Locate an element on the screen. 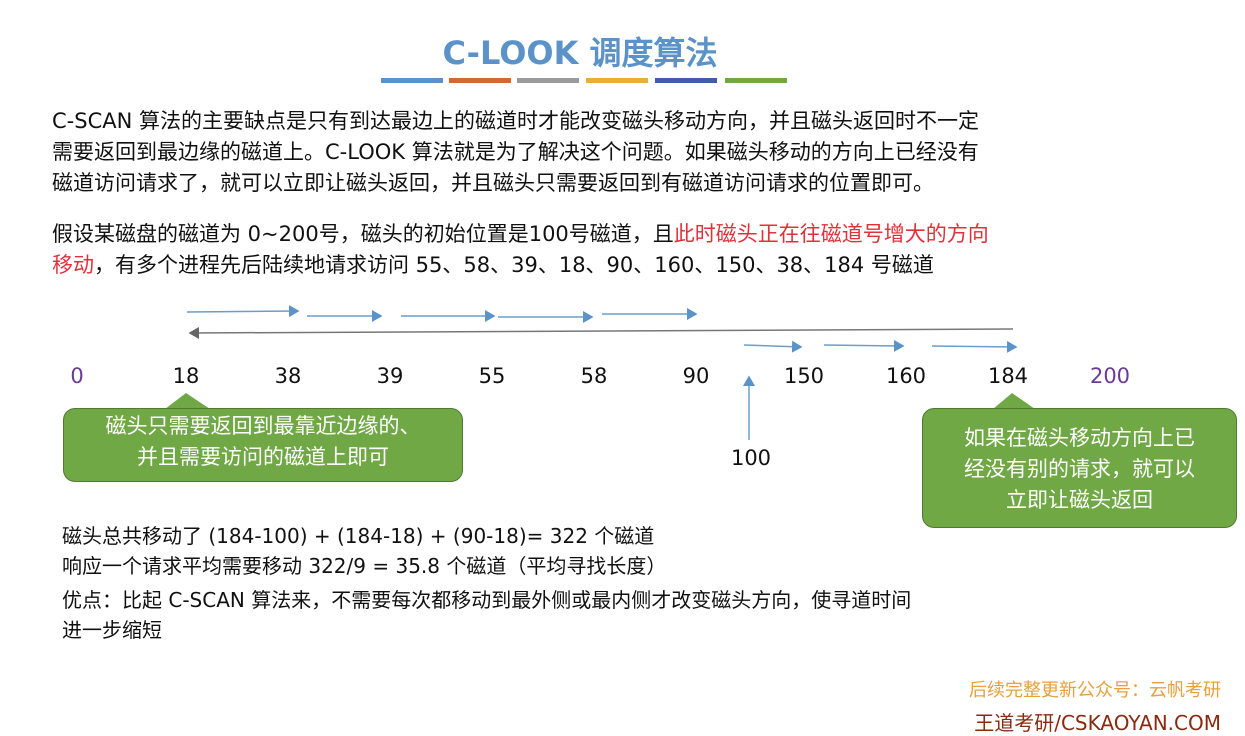  callout-right: 如果在磁头移动方向上已 经没有别的请求，就可以 立即让磁头返回 is located at coordinates (1079, 468).